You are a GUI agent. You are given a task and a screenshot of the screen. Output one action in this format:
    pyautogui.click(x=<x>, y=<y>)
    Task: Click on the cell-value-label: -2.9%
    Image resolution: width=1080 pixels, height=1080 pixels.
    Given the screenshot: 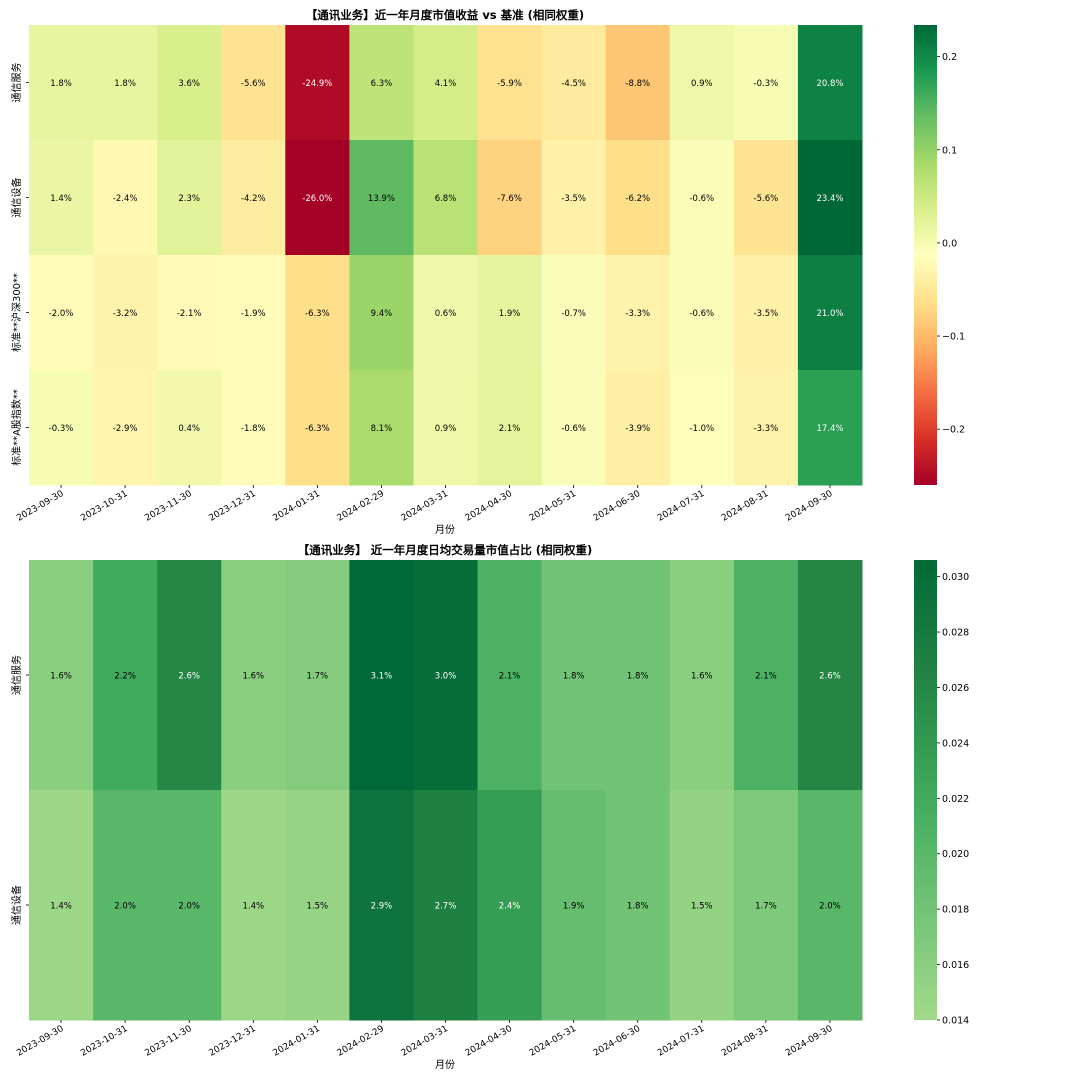 What is the action you would take?
    pyautogui.click(x=125, y=429)
    